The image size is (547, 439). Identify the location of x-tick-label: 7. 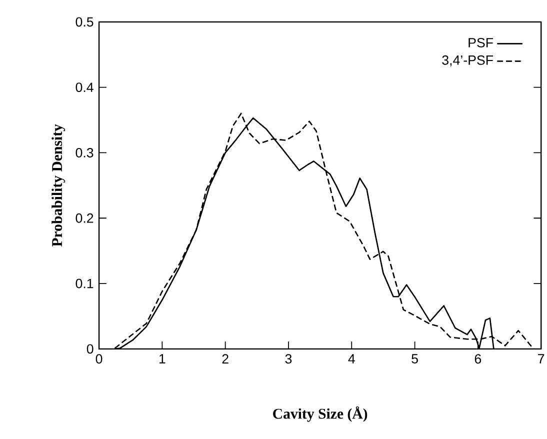
(541, 359).